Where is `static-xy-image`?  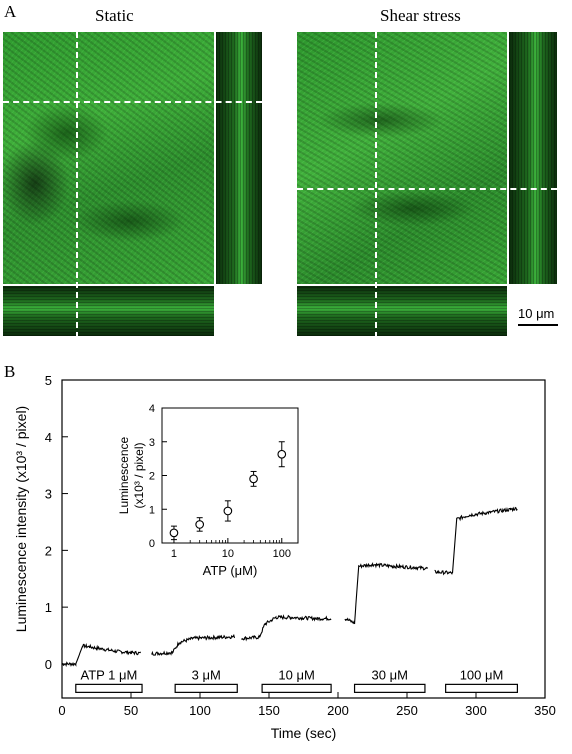
static-xy-image is located at coordinates (108, 158).